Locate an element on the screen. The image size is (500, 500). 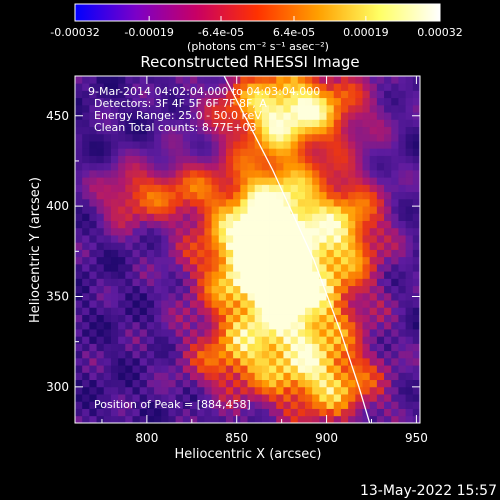
colorbar-unit-label: (photons cm⁻² s⁻¹ asec⁻²) is located at coordinates (258, 46).